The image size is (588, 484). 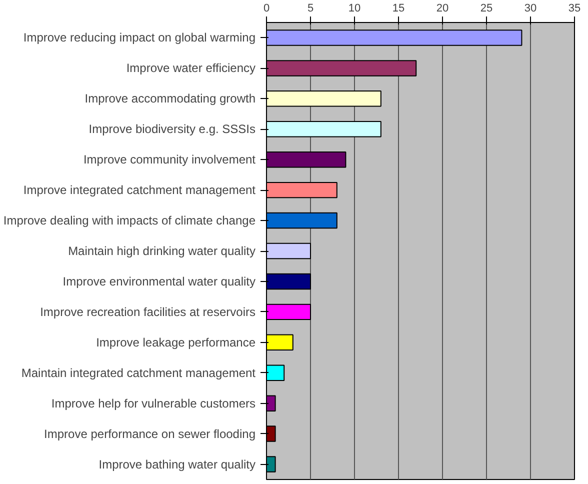 I want to click on x-tick-label: 35, so click(x=574, y=8).